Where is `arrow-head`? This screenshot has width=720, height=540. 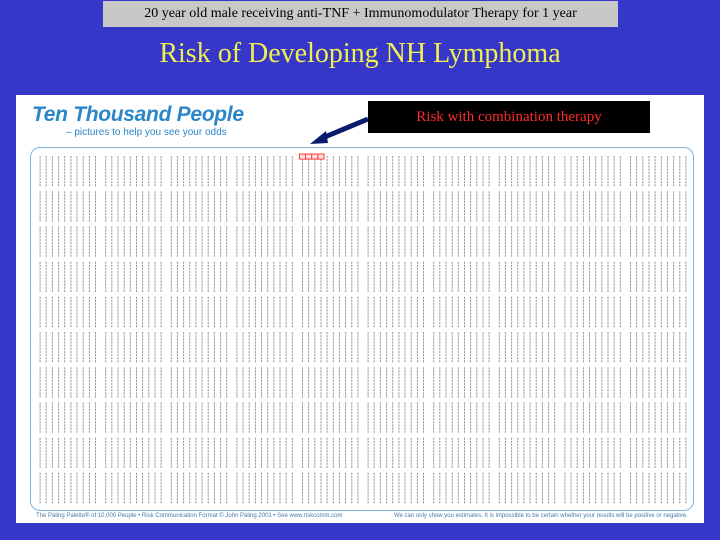 arrow-head is located at coordinates (319, 137).